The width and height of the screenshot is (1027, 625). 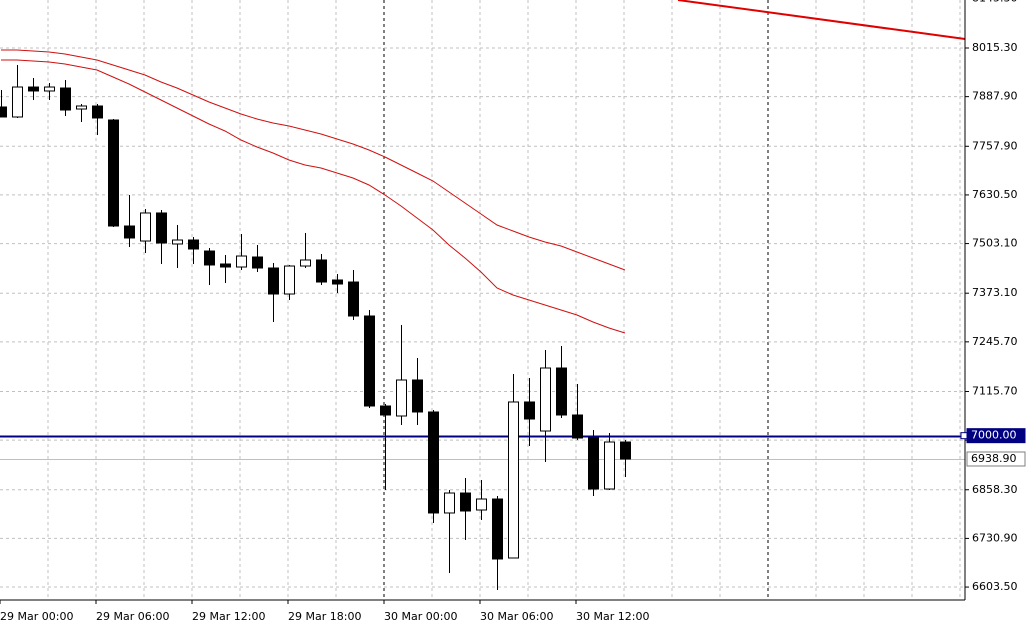 I want to click on x-tick-label: 30 Mar 12:00, so click(x=612, y=616).